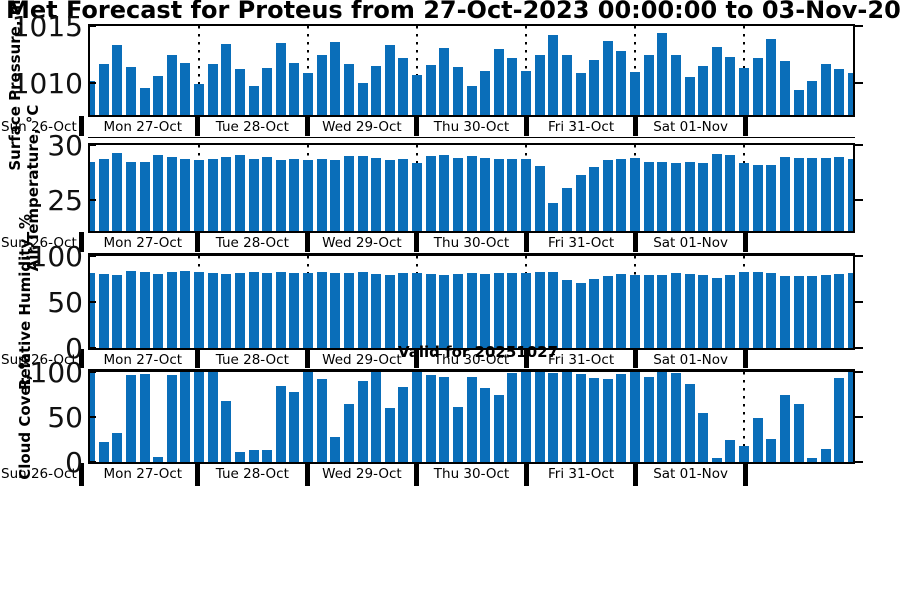 This screenshot has height=600, width=900. I want to click on day-label: Thu 30-Oct, so click(471, 243).